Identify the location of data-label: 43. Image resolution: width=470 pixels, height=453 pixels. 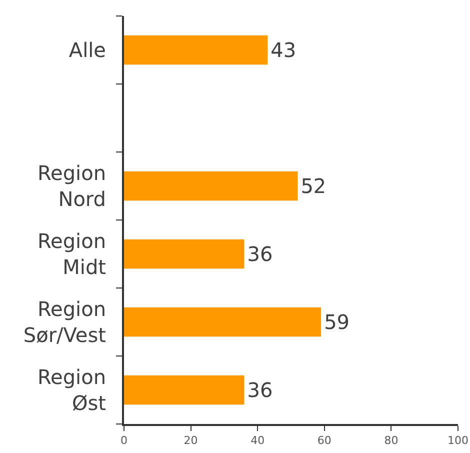
(283, 50).